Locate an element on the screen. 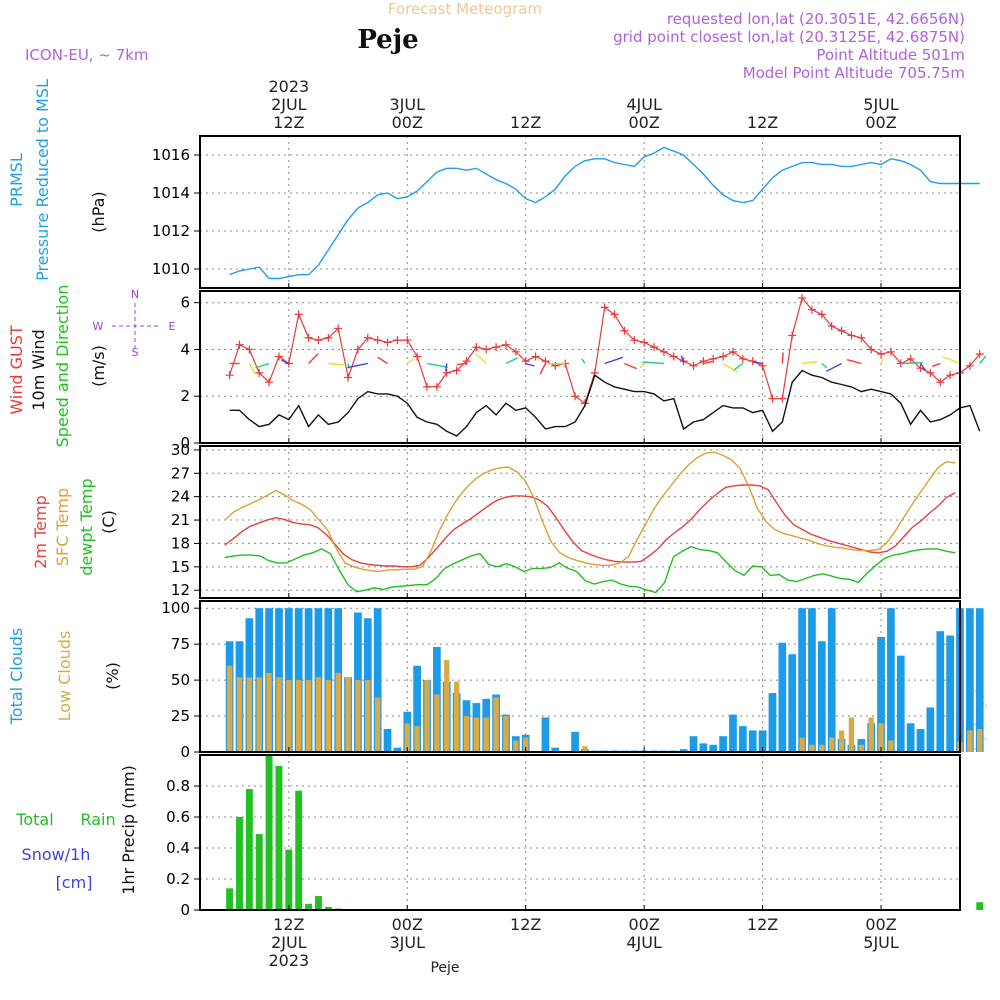 This screenshot has height=1000, width=1000. compass-rose: N W E S is located at coordinates (134, 323).